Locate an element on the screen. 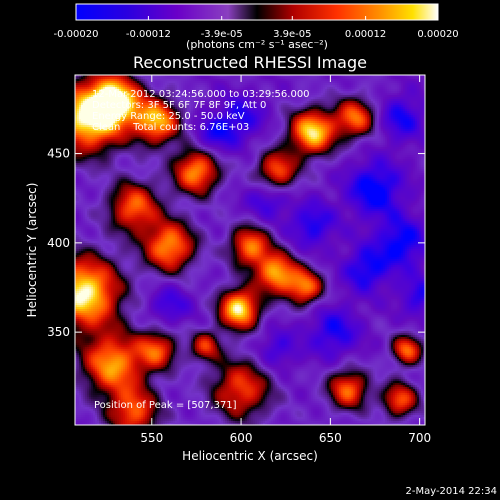  colorbar-gradient is located at coordinates (257, 12).